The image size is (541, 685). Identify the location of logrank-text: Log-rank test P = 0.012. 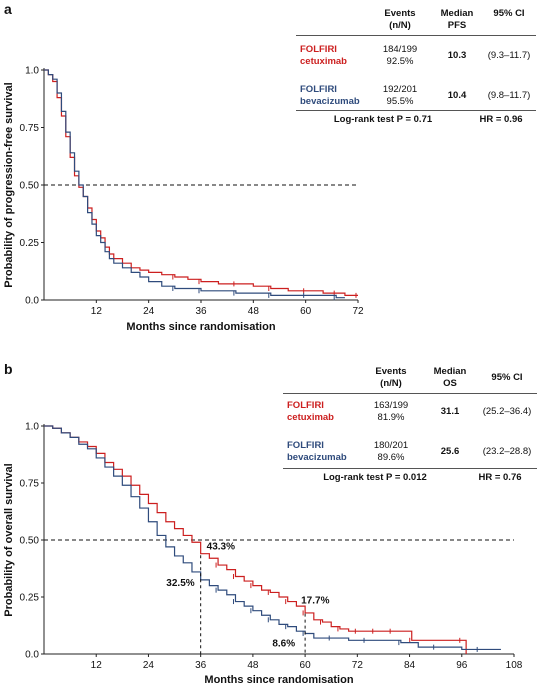
(375, 477).